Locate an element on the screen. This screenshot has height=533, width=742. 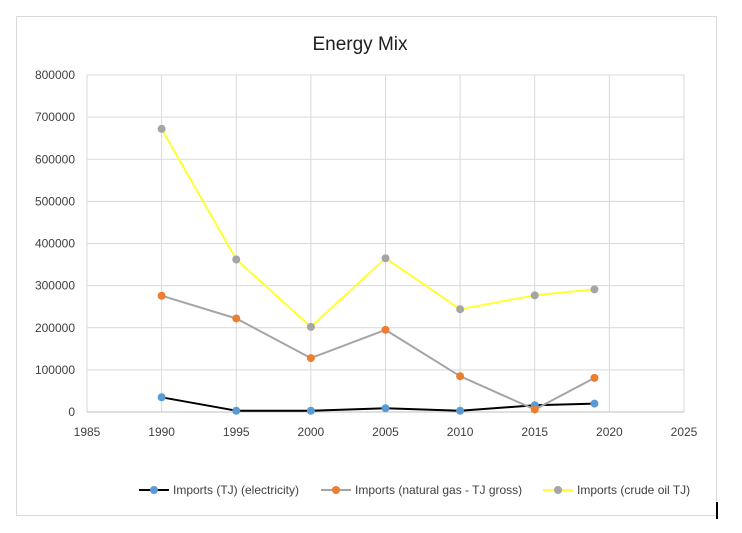
legend-label-3: Imports (crude oil TJ) is located at coordinates (633, 490).